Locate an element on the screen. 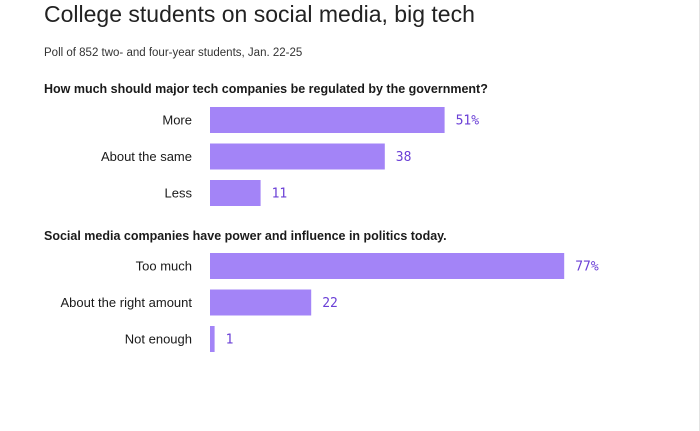 This screenshot has width=700, height=431. category-label-2-3: Not enough is located at coordinates (158, 339).